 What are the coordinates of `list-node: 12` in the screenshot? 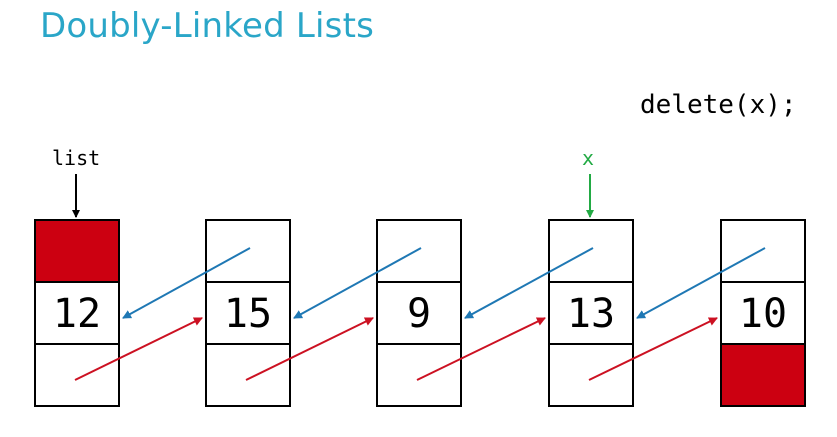 It's located at (77, 313).